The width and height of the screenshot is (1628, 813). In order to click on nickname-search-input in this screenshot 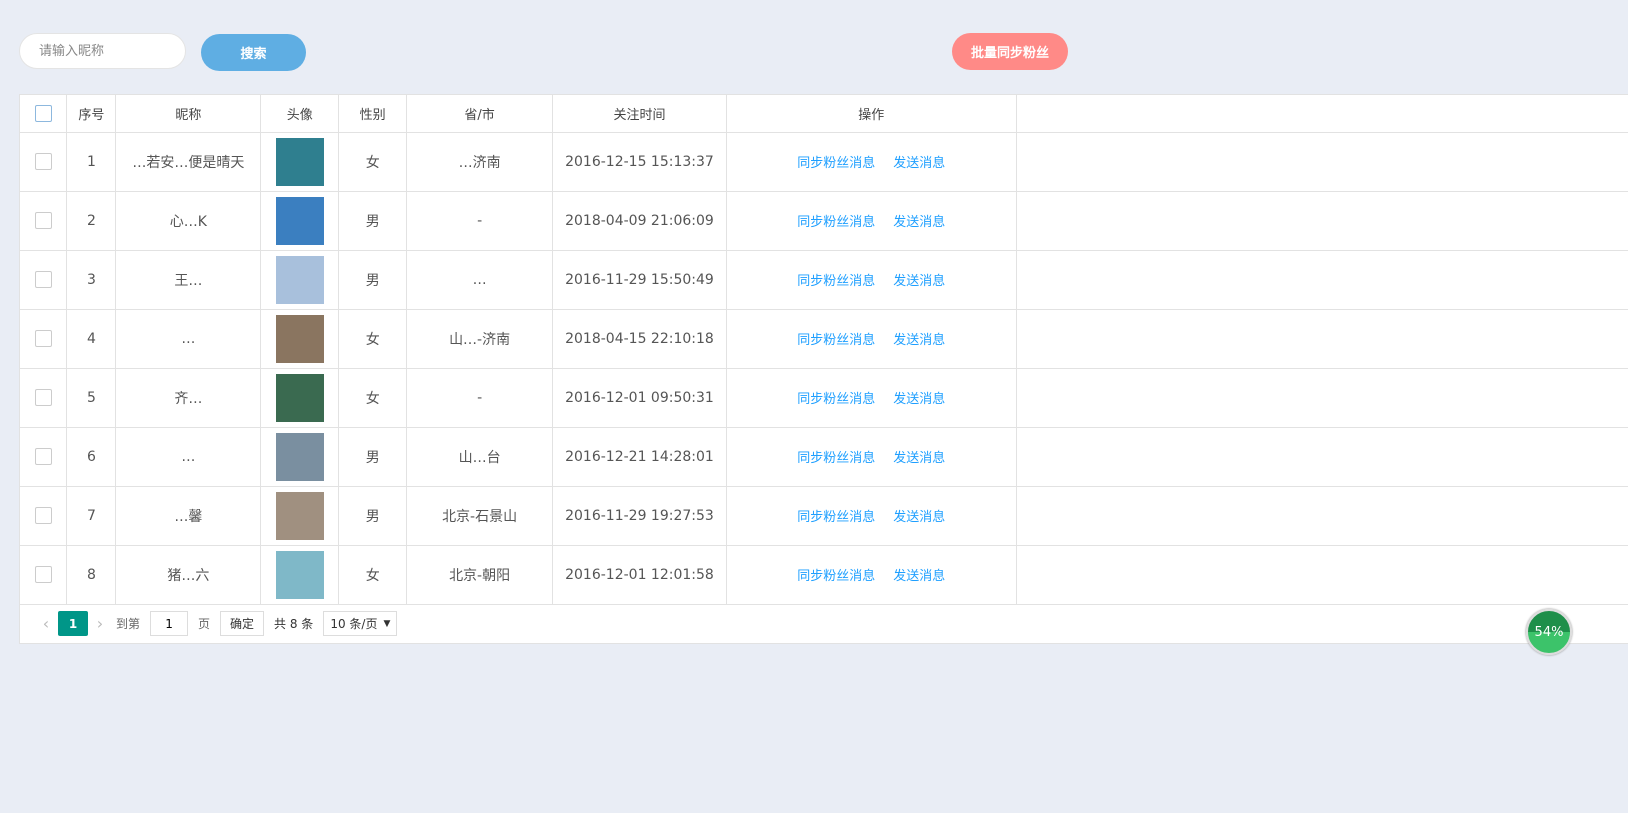, I will do `click(102, 51)`.